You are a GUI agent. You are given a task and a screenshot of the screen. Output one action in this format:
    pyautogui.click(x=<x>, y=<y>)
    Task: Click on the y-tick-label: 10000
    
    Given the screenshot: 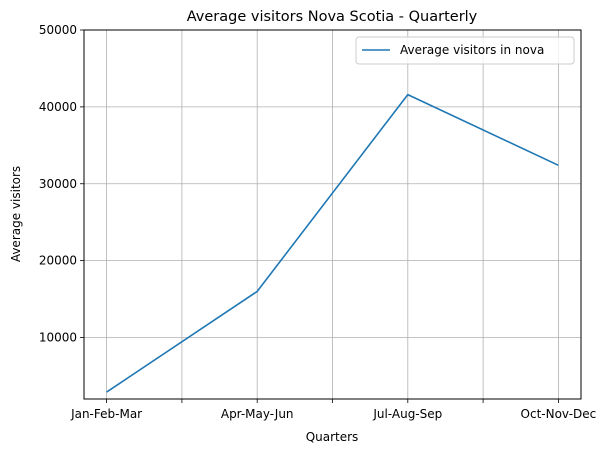 What is the action you would take?
    pyautogui.click(x=58, y=338)
    